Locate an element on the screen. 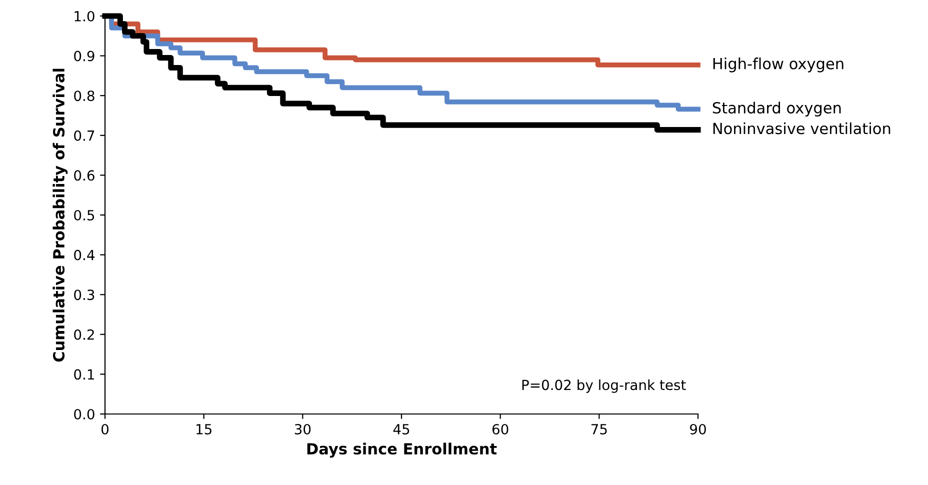 This screenshot has height=485, width=928. y-tick-label: 0.8 is located at coordinates (84, 96).